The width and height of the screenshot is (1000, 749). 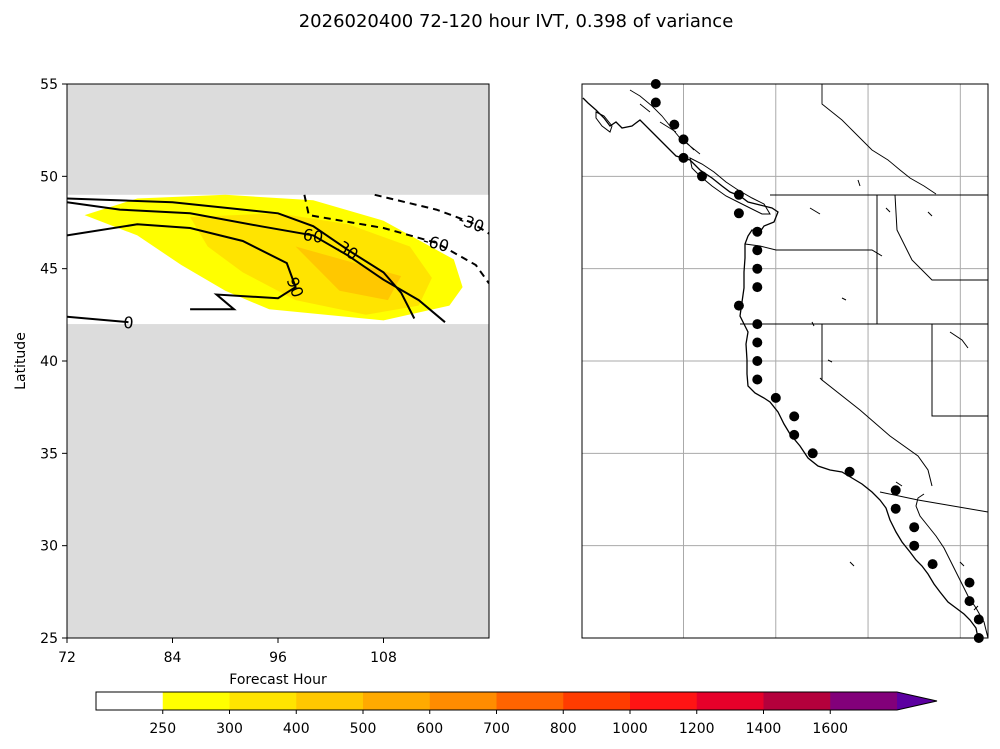 What do you see at coordinates (665, 122) in the screenshot?
I see `mainland-inlets` at bounding box center [665, 122].